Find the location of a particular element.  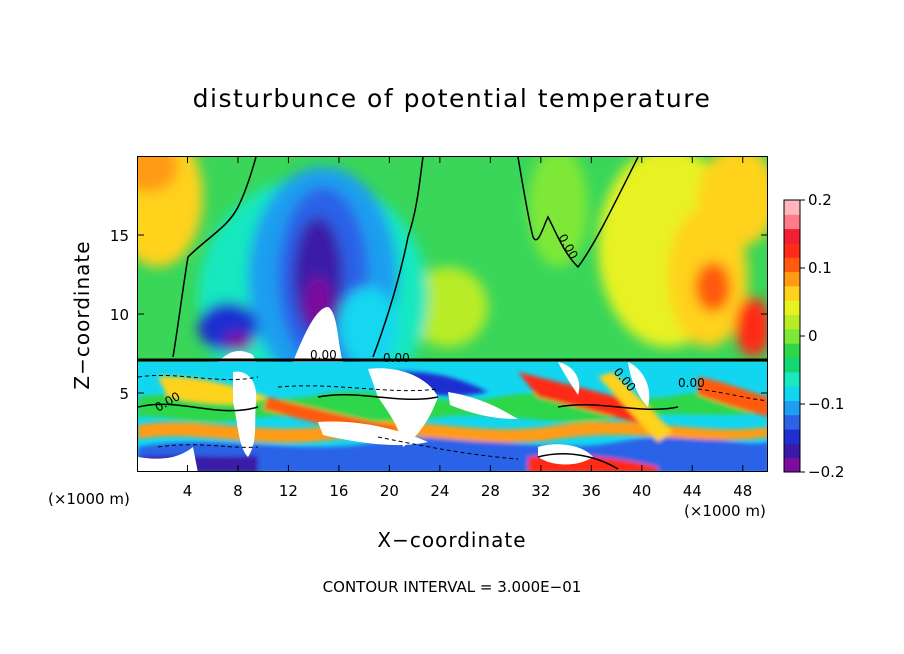

colorbar-tick-label: 0.2 is located at coordinates (820, 200).